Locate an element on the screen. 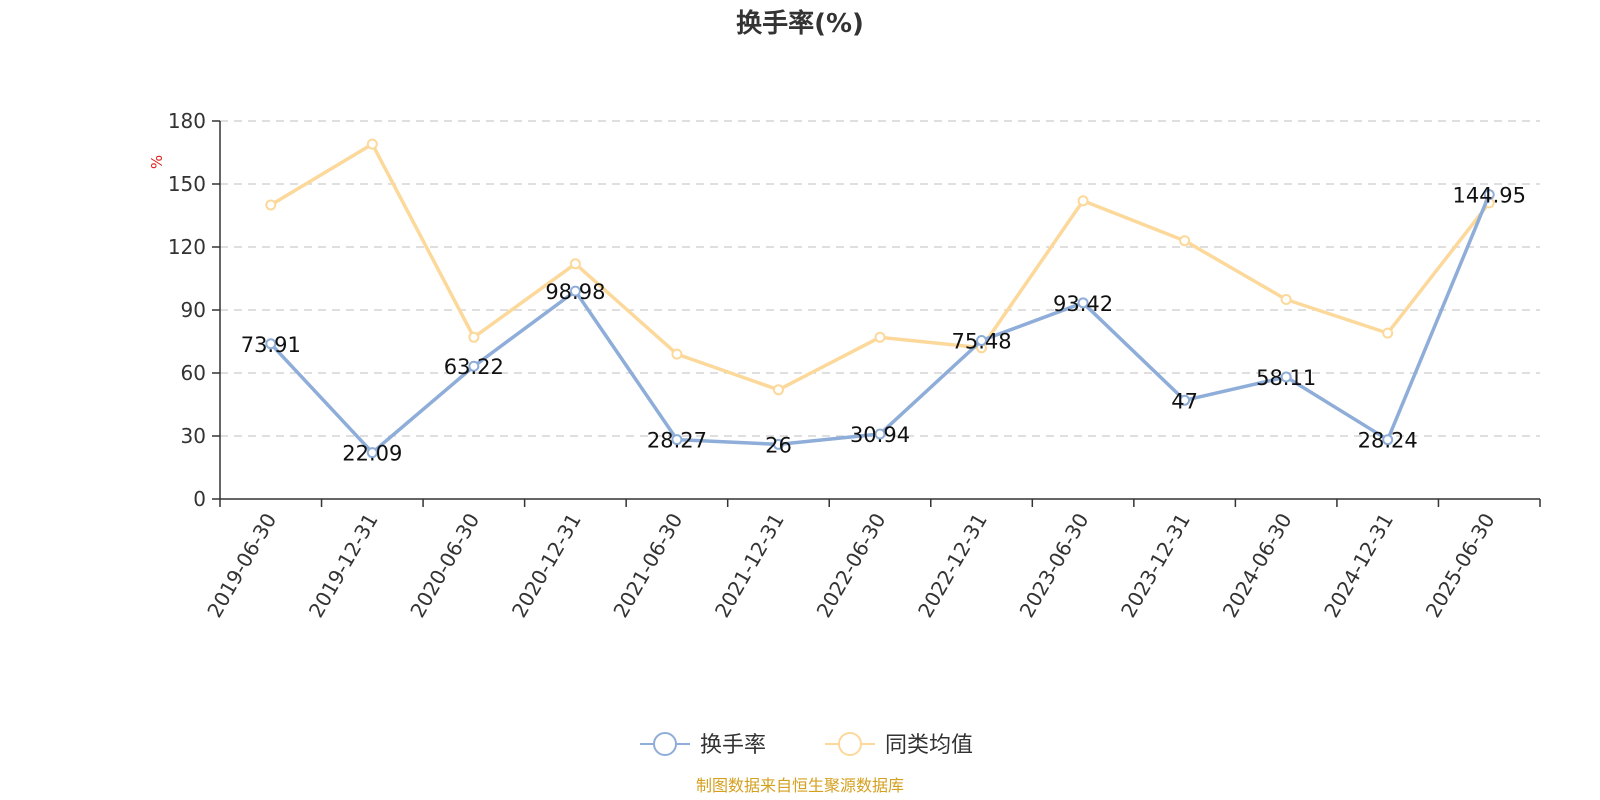 The width and height of the screenshot is (1600, 800). y-tick-label: 180 is located at coordinates (187, 121).